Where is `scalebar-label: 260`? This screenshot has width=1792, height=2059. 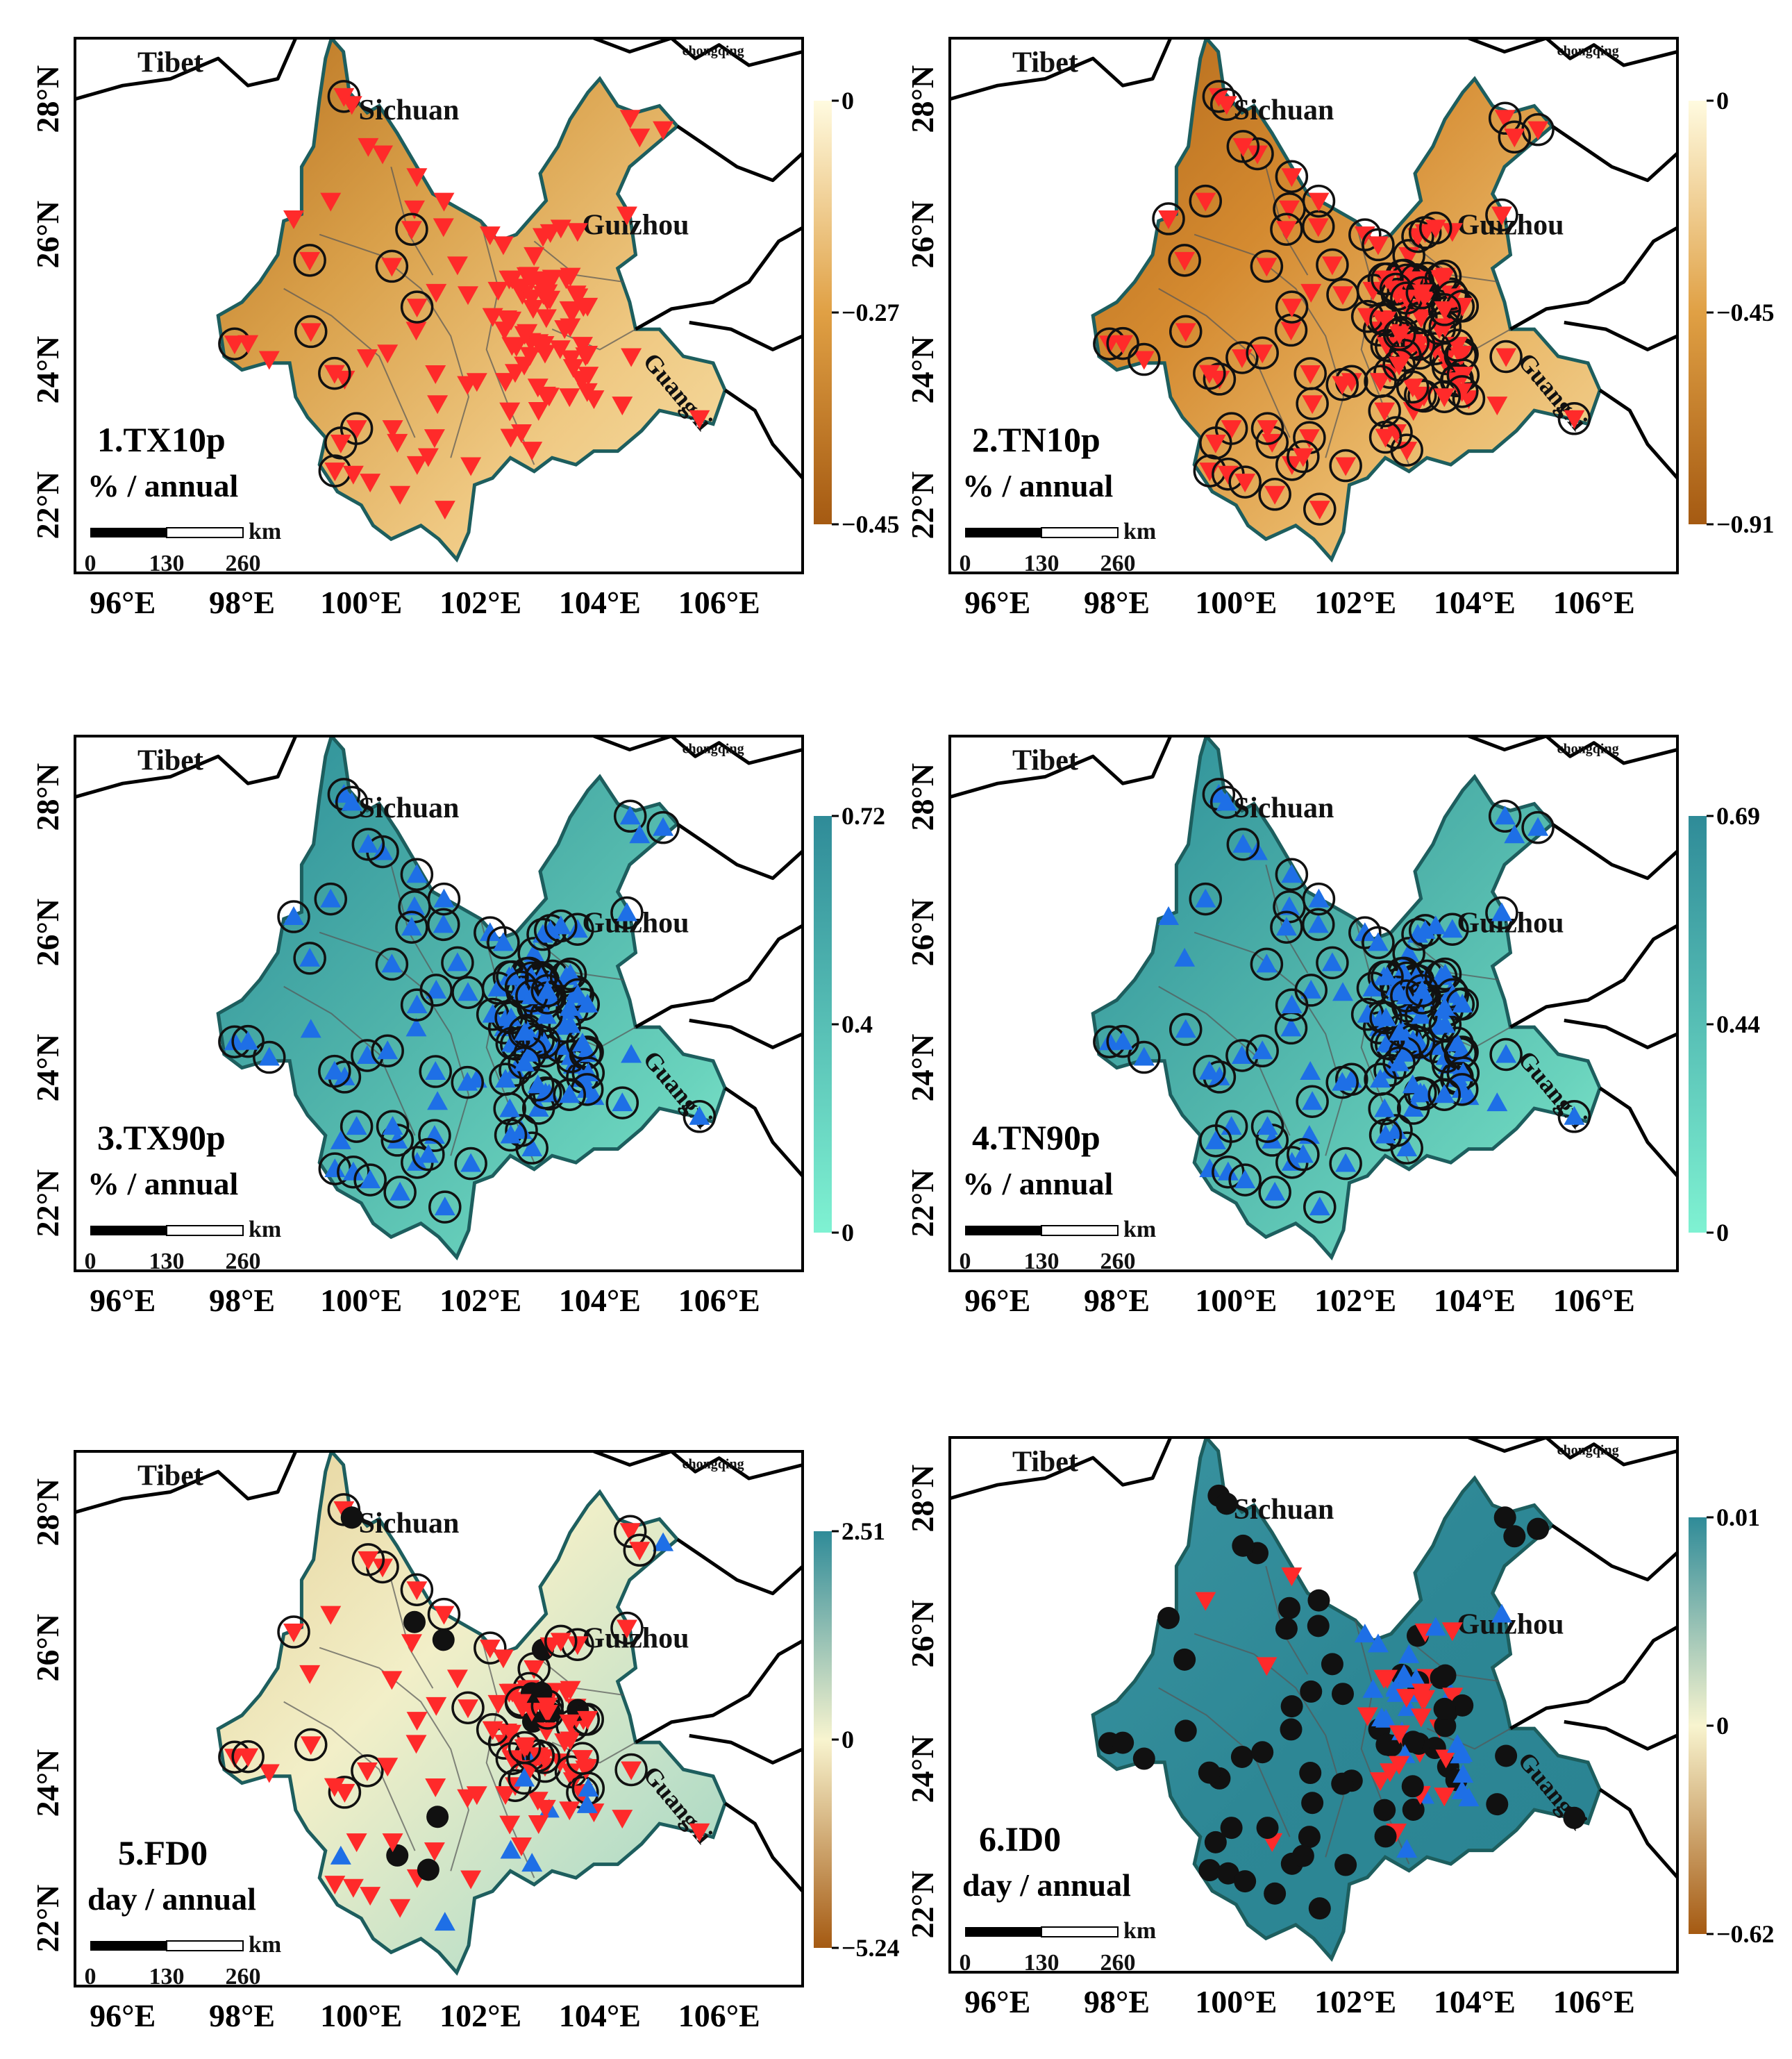 scalebar-label: 260 is located at coordinates (243, 1261).